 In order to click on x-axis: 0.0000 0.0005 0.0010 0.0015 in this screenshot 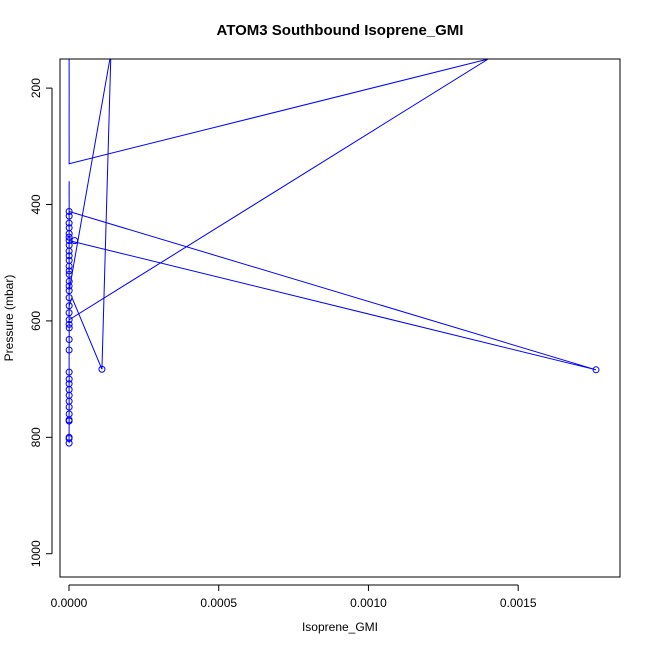, I will do `click(294, 597)`.